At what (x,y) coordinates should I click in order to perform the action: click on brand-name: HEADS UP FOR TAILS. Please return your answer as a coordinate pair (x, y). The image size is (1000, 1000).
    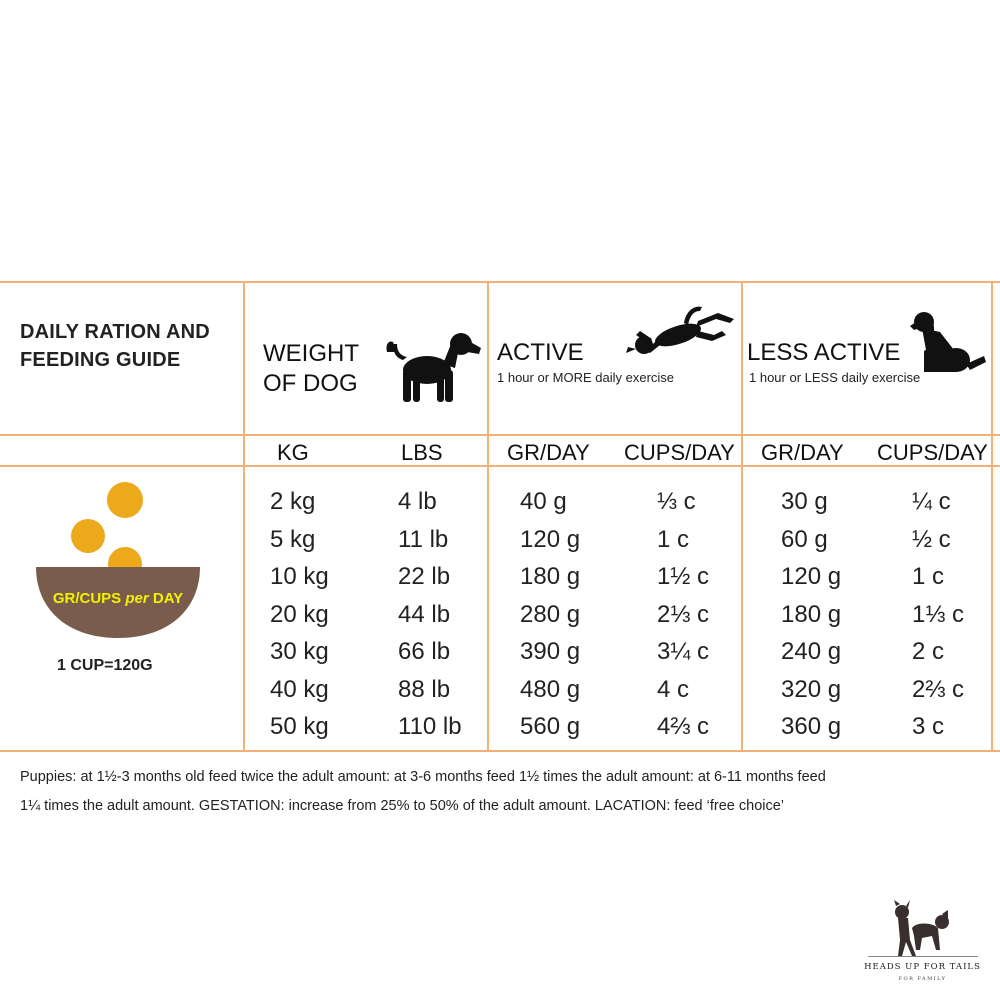
    Looking at the image, I should click on (922, 967).